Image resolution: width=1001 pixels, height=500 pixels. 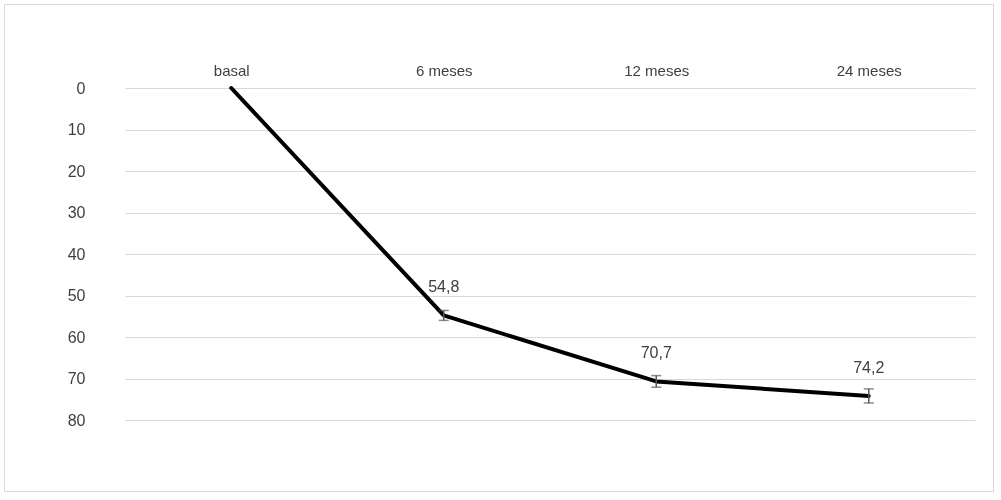 I want to click on y-tick-label: 10, so click(x=76, y=129).